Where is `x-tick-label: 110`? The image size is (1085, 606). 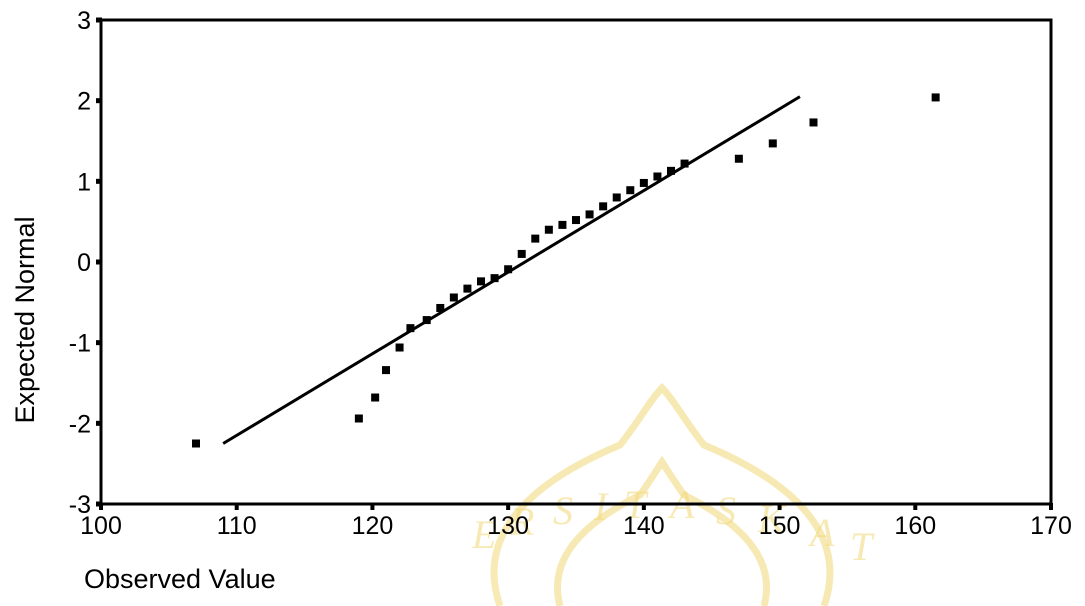 x-tick-label: 110 is located at coordinates (237, 526).